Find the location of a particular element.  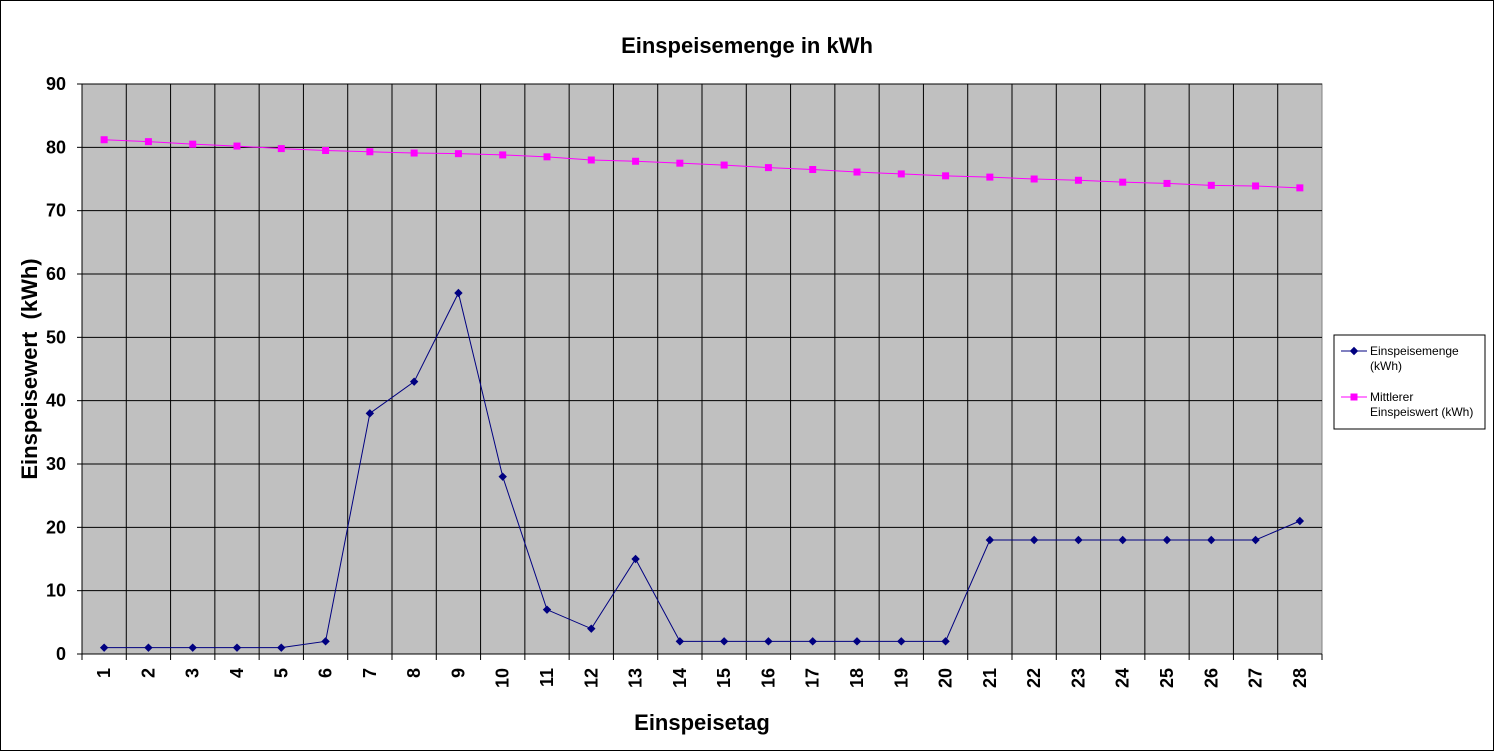

x-tick-label: 28 is located at coordinates (1300, 678).